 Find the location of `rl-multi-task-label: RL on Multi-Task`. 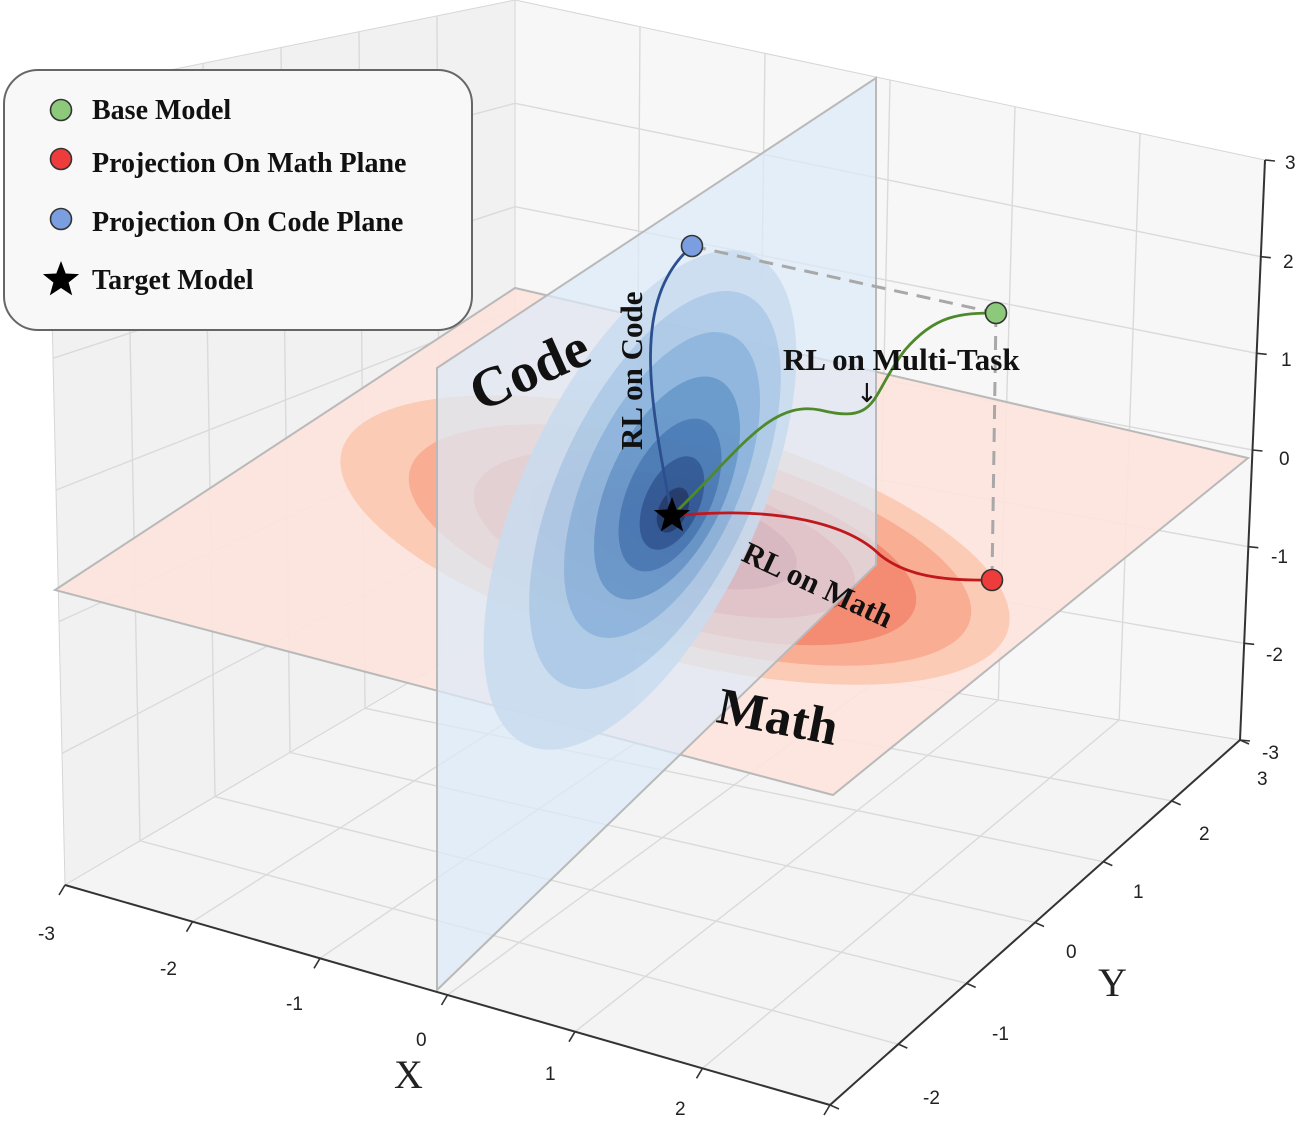

rl-multi-task-label: RL on Multi-Task is located at coordinates (901, 359).